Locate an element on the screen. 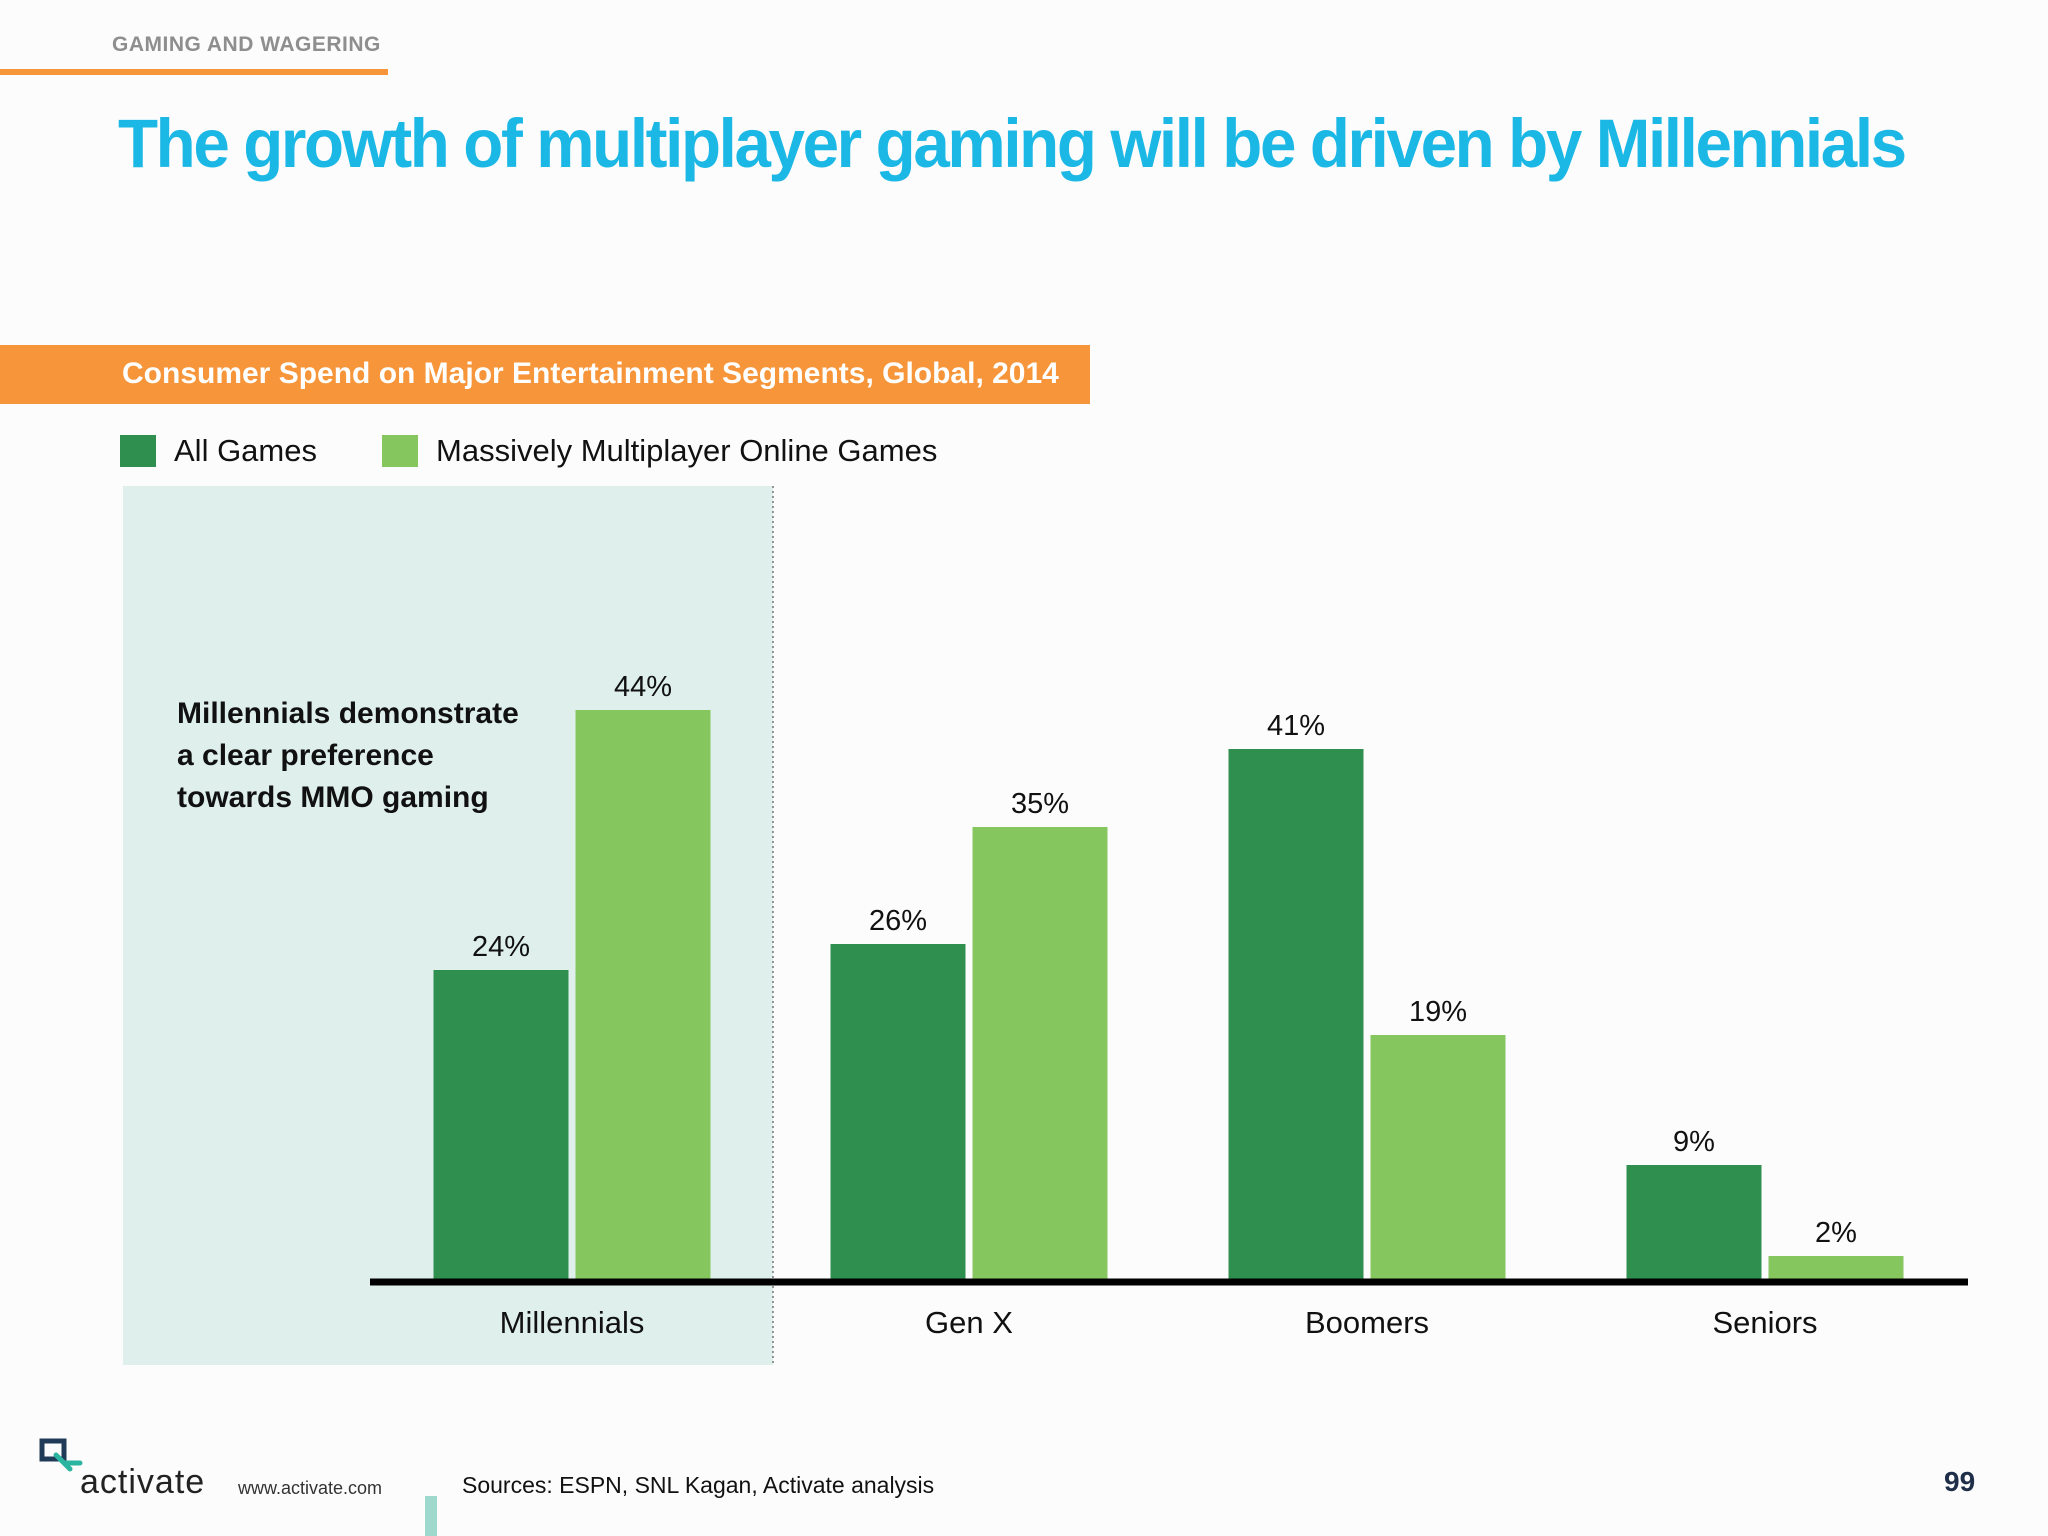 Image resolution: width=2048 pixels, height=1536 pixels. callout-line: Millennials demonstrate is located at coordinates (348, 713).